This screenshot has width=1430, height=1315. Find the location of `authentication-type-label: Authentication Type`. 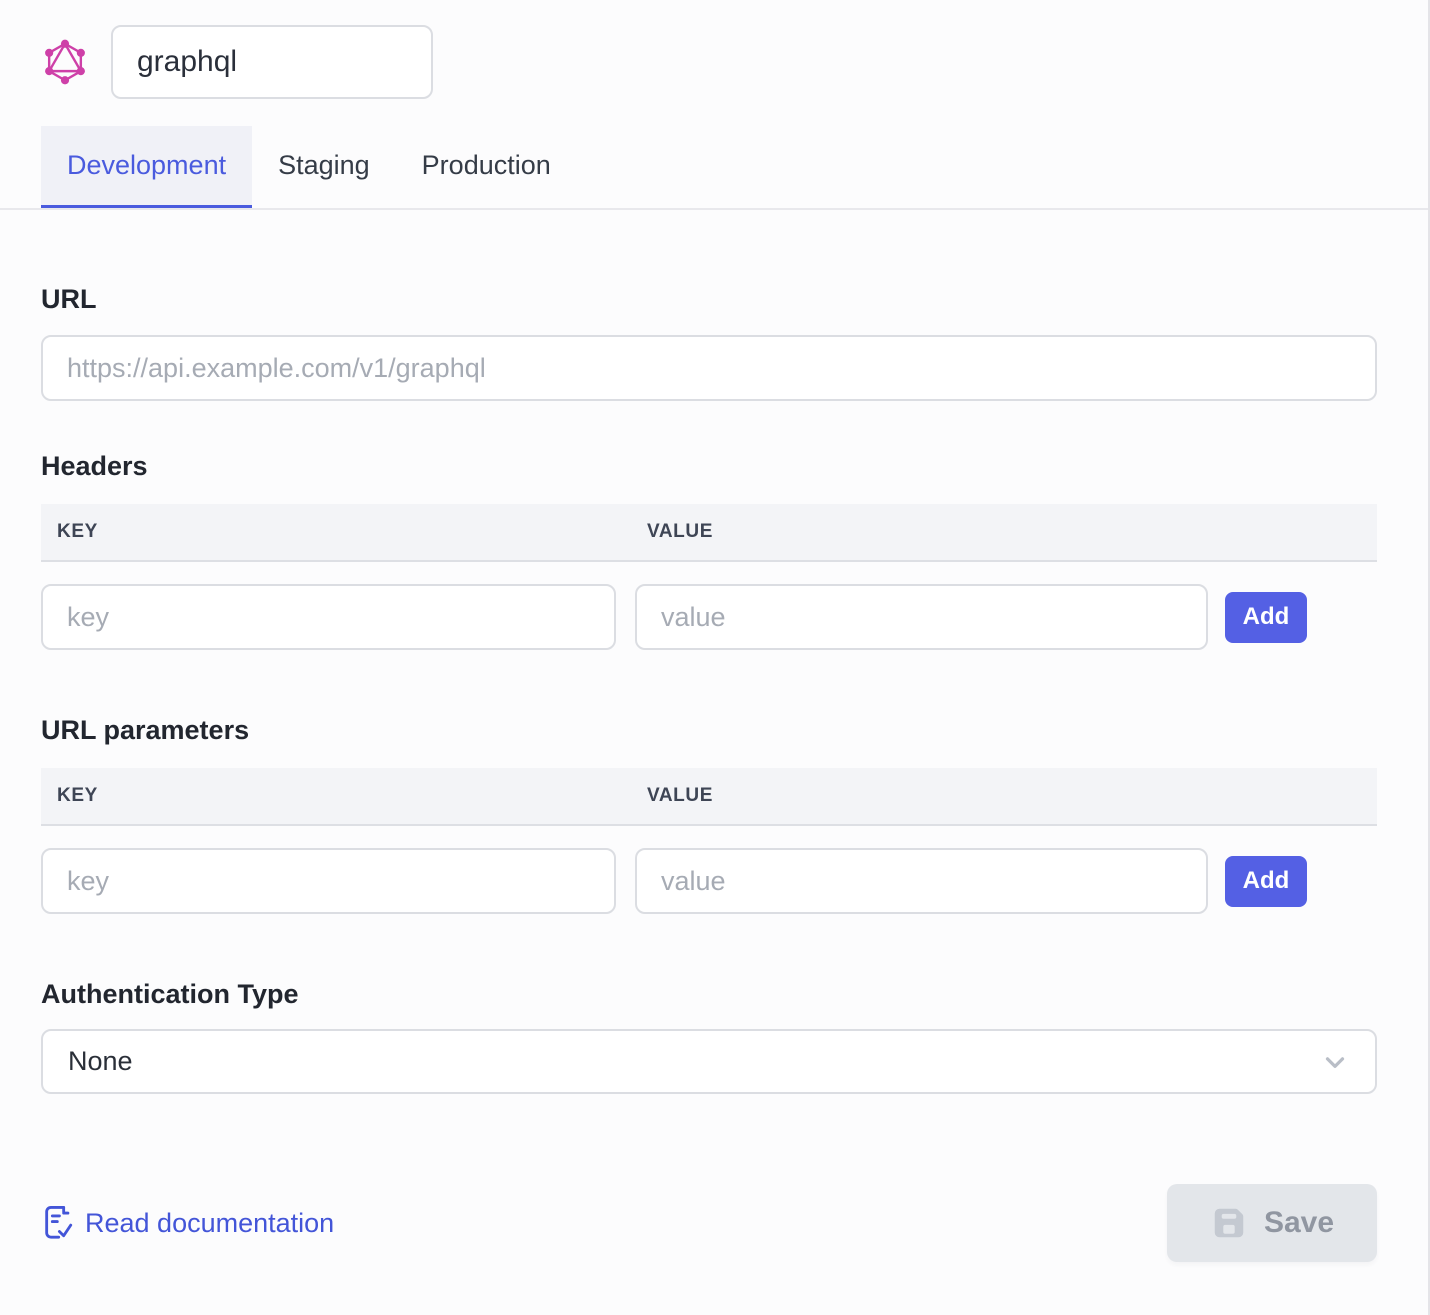

authentication-type-label: Authentication Type is located at coordinates (170, 994).